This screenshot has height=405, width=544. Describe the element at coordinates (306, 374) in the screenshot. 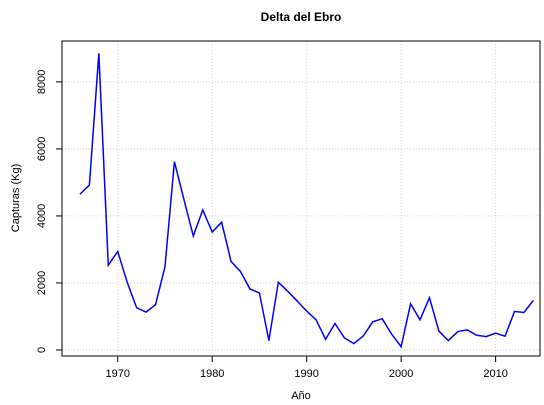

I see `x-tick-label: 1990` at that location.